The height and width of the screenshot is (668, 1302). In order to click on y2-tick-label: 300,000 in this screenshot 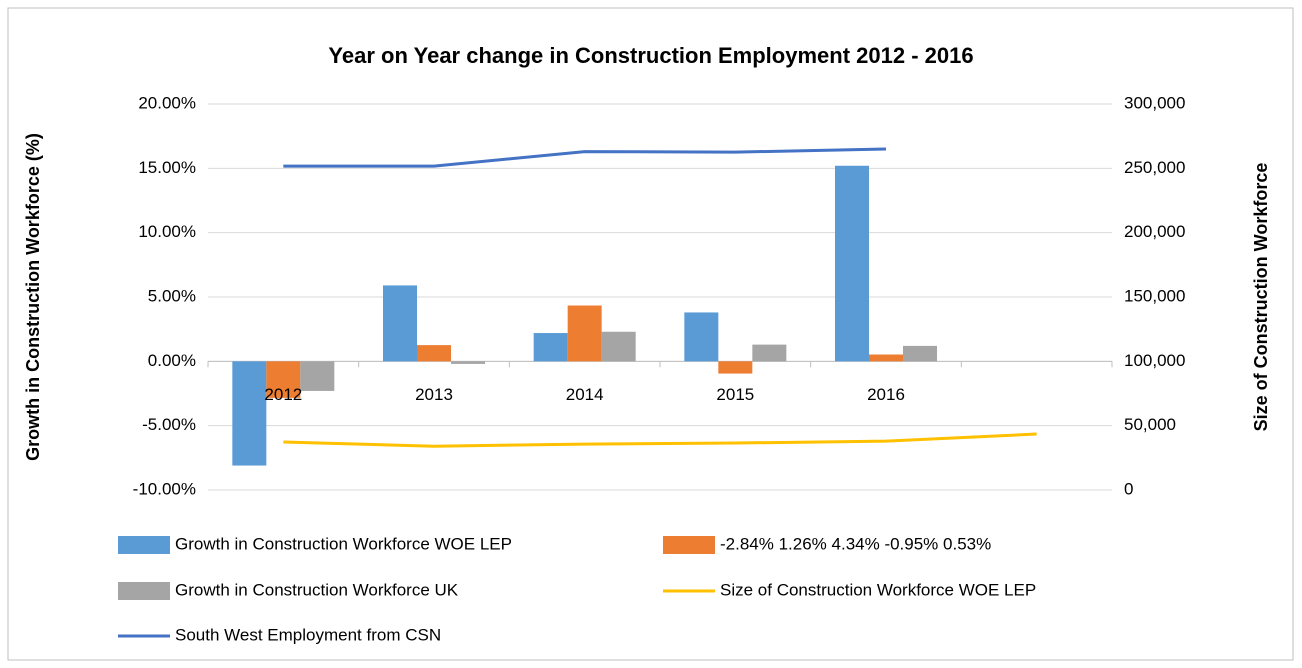, I will do `click(1154, 102)`.